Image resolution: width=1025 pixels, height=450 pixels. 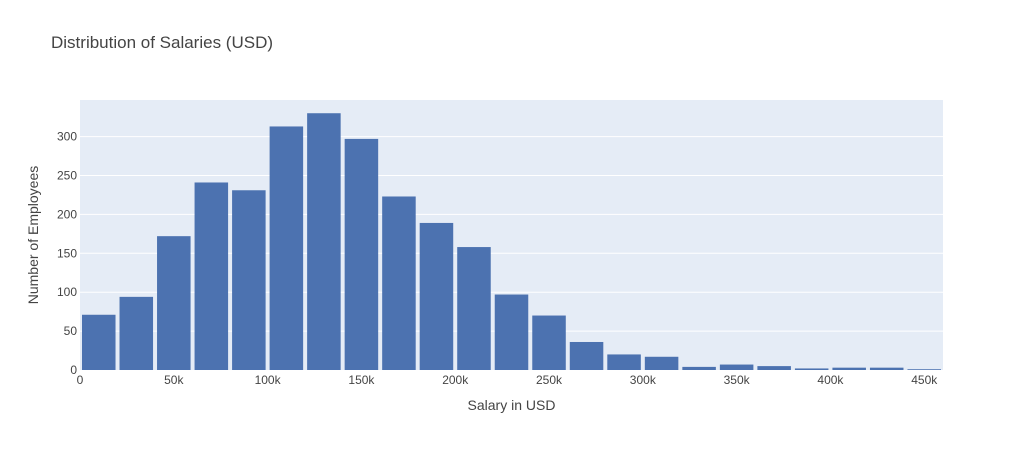 What do you see at coordinates (80, 380) in the screenshot?
I see `x-tick-label: 0` at bounding box center [80, 380].